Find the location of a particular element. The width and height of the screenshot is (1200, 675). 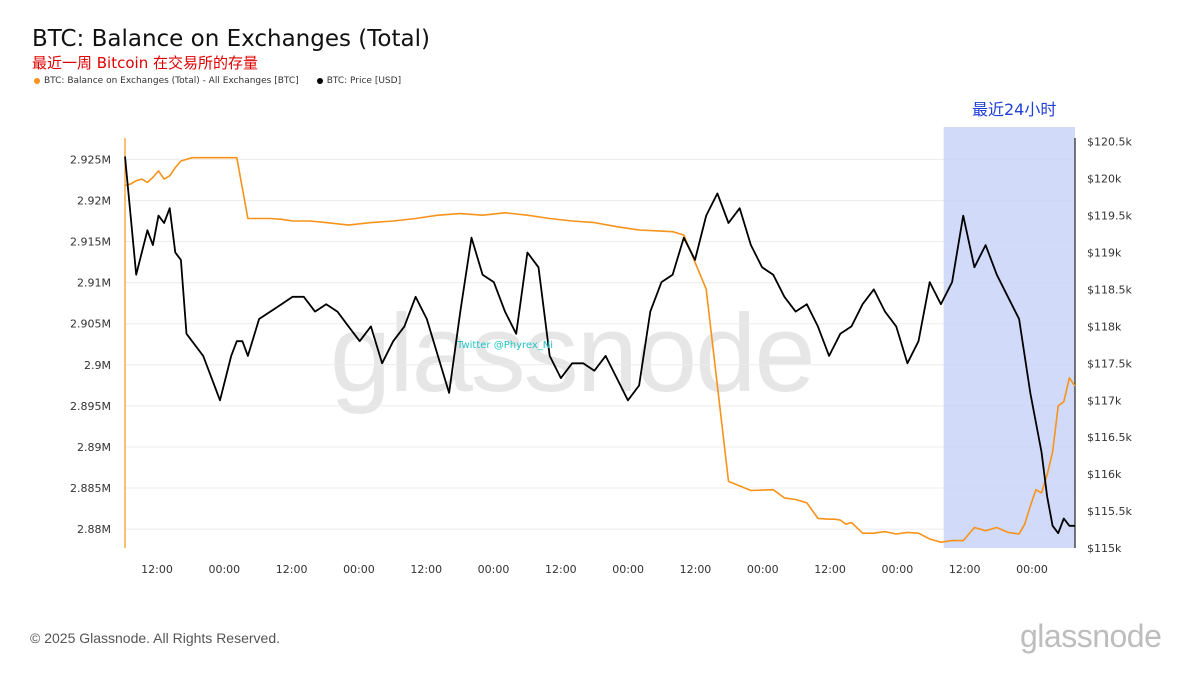

legend-label-price: BTC: Price [USD] is located at coordinates (364, 81).